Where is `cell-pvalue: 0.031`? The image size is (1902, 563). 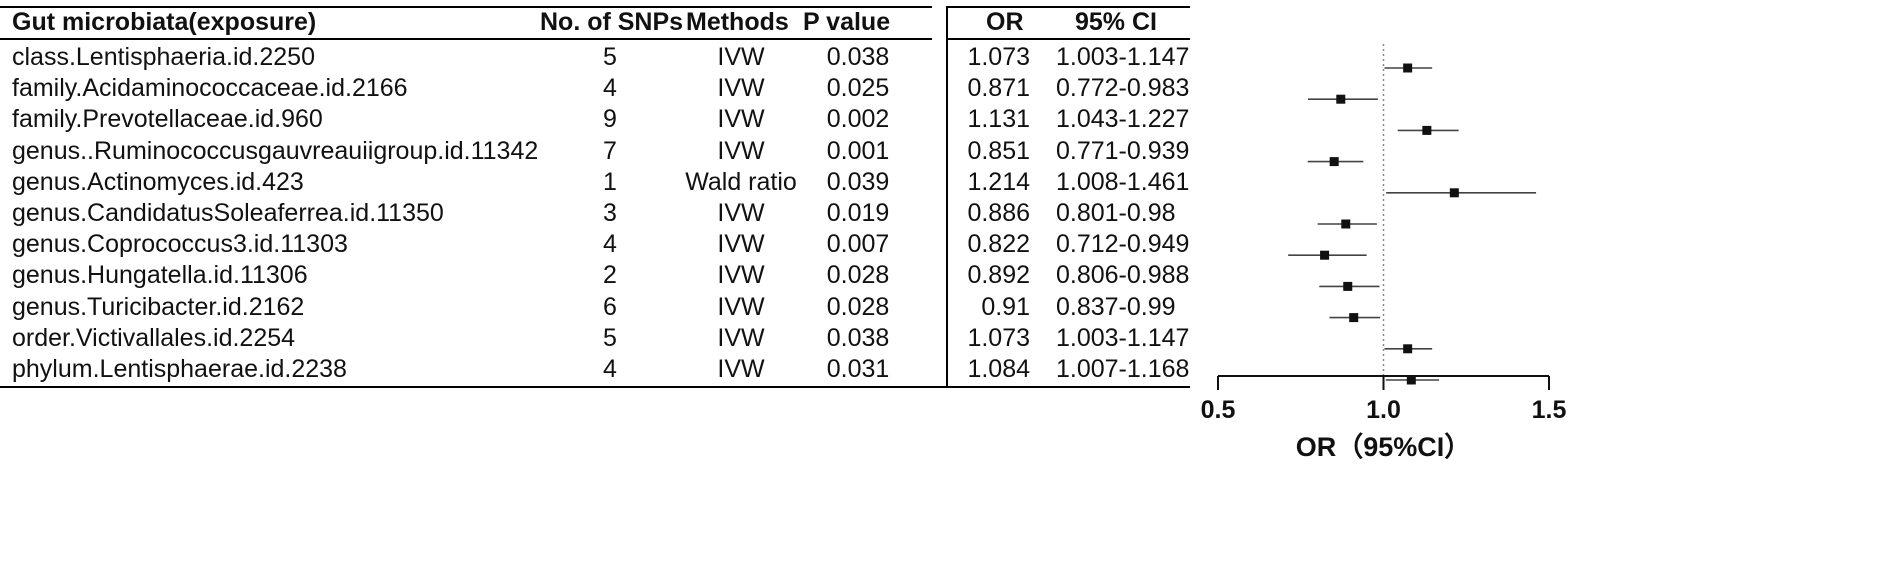
cell-pvalue: 0.031 is located at coordinates (858, 369).